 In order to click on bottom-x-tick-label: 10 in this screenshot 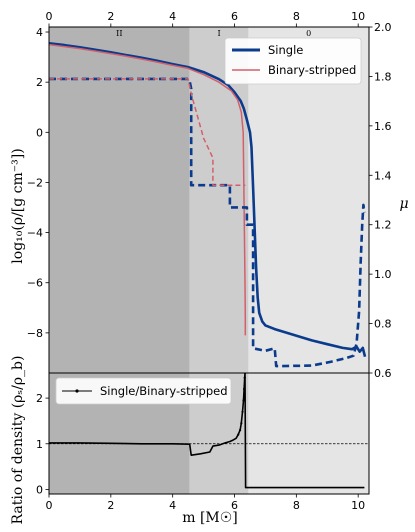, I will do `click(358, 505)`.